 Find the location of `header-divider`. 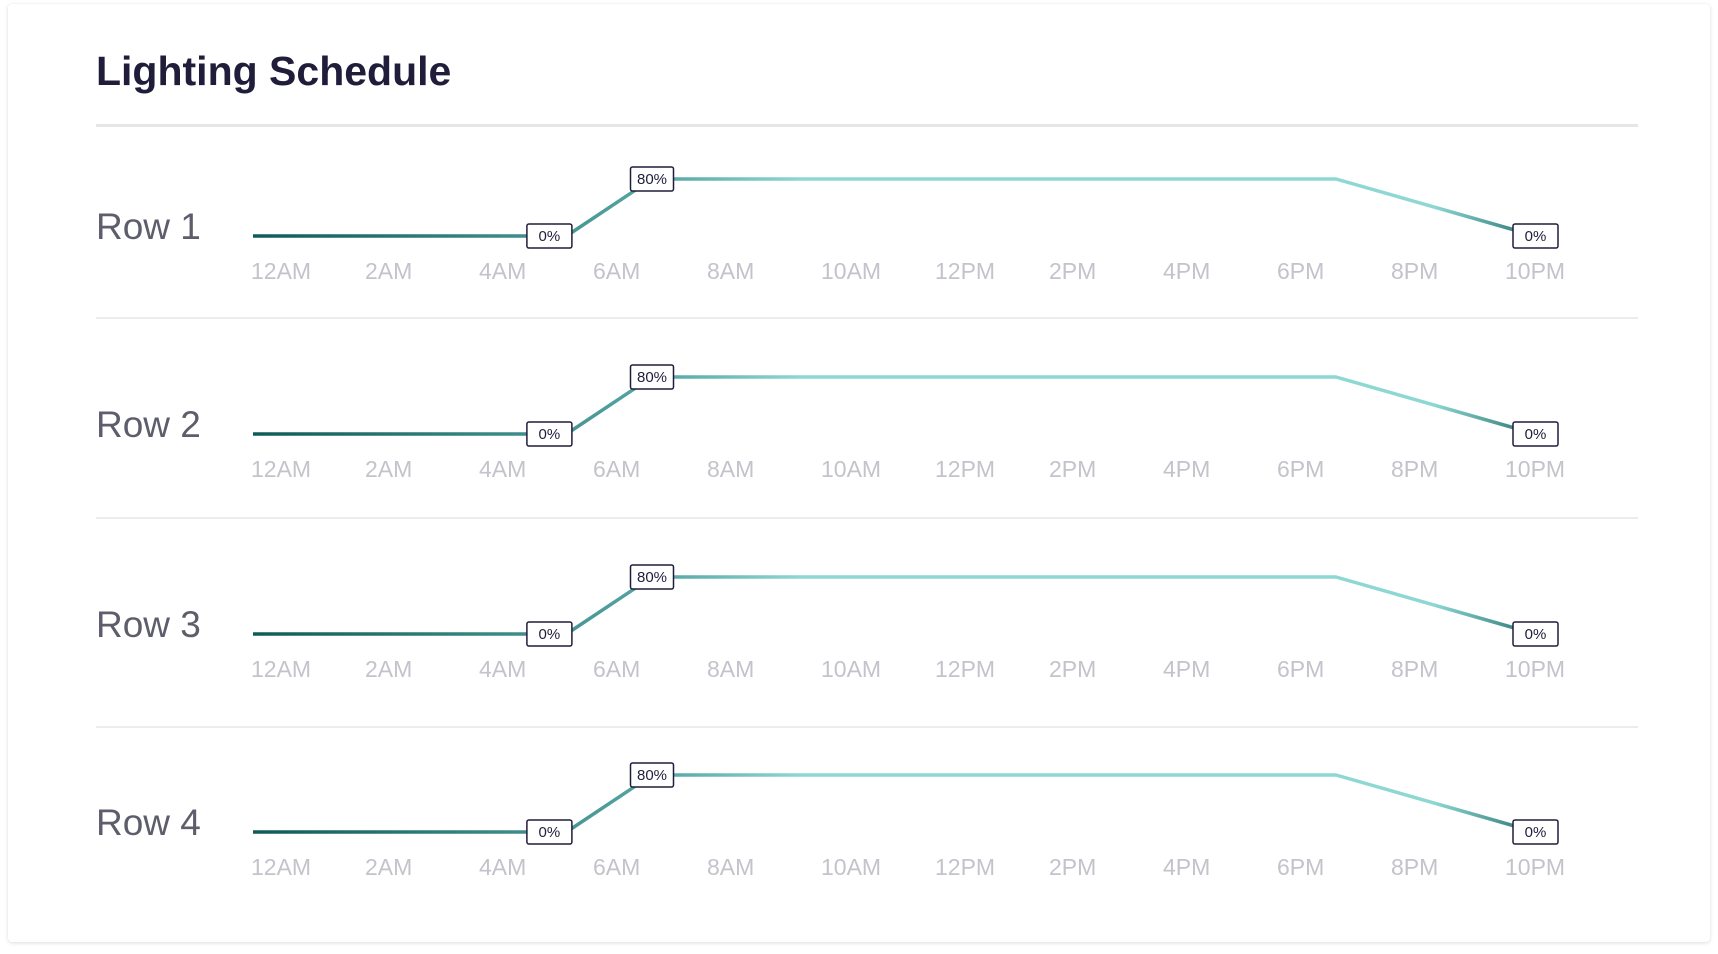

header-divider is located at coordinates (867, 125).